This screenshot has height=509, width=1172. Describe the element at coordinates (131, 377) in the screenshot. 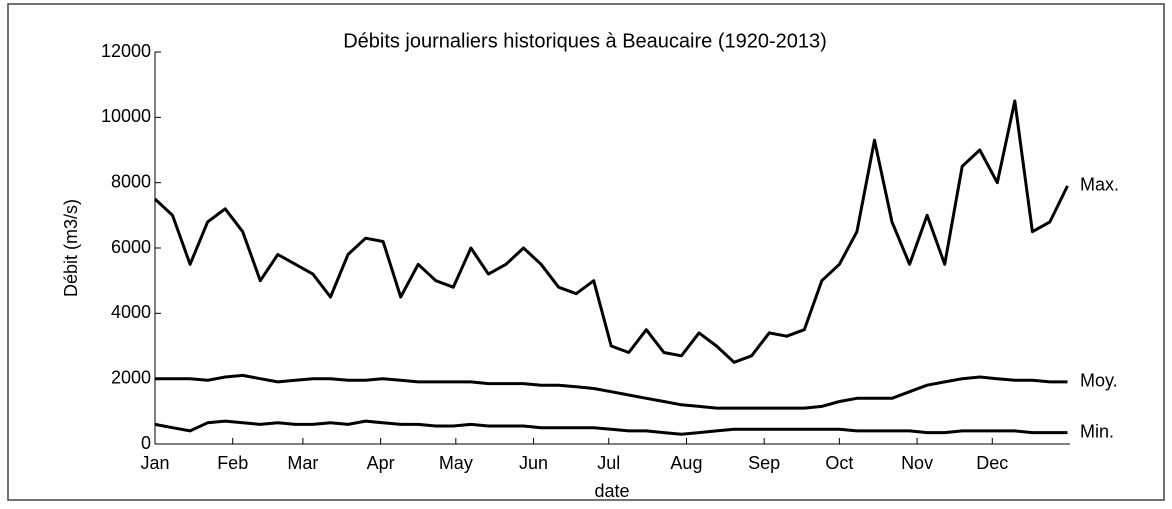

I see `y-tick-label: 2000` at that location.